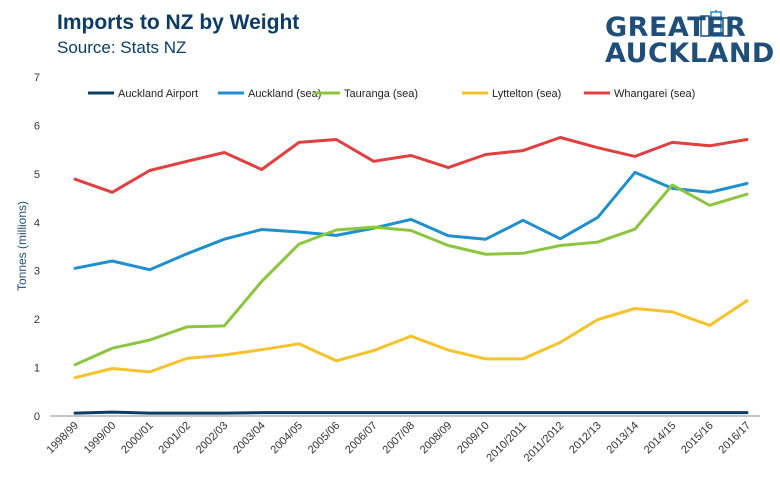 Image resolution: width=780 pixels, height=479 pixels. Describe the element at coordinates (175, 438) in the screenshot. I see `x-tick-label: 2001/02` at that location.